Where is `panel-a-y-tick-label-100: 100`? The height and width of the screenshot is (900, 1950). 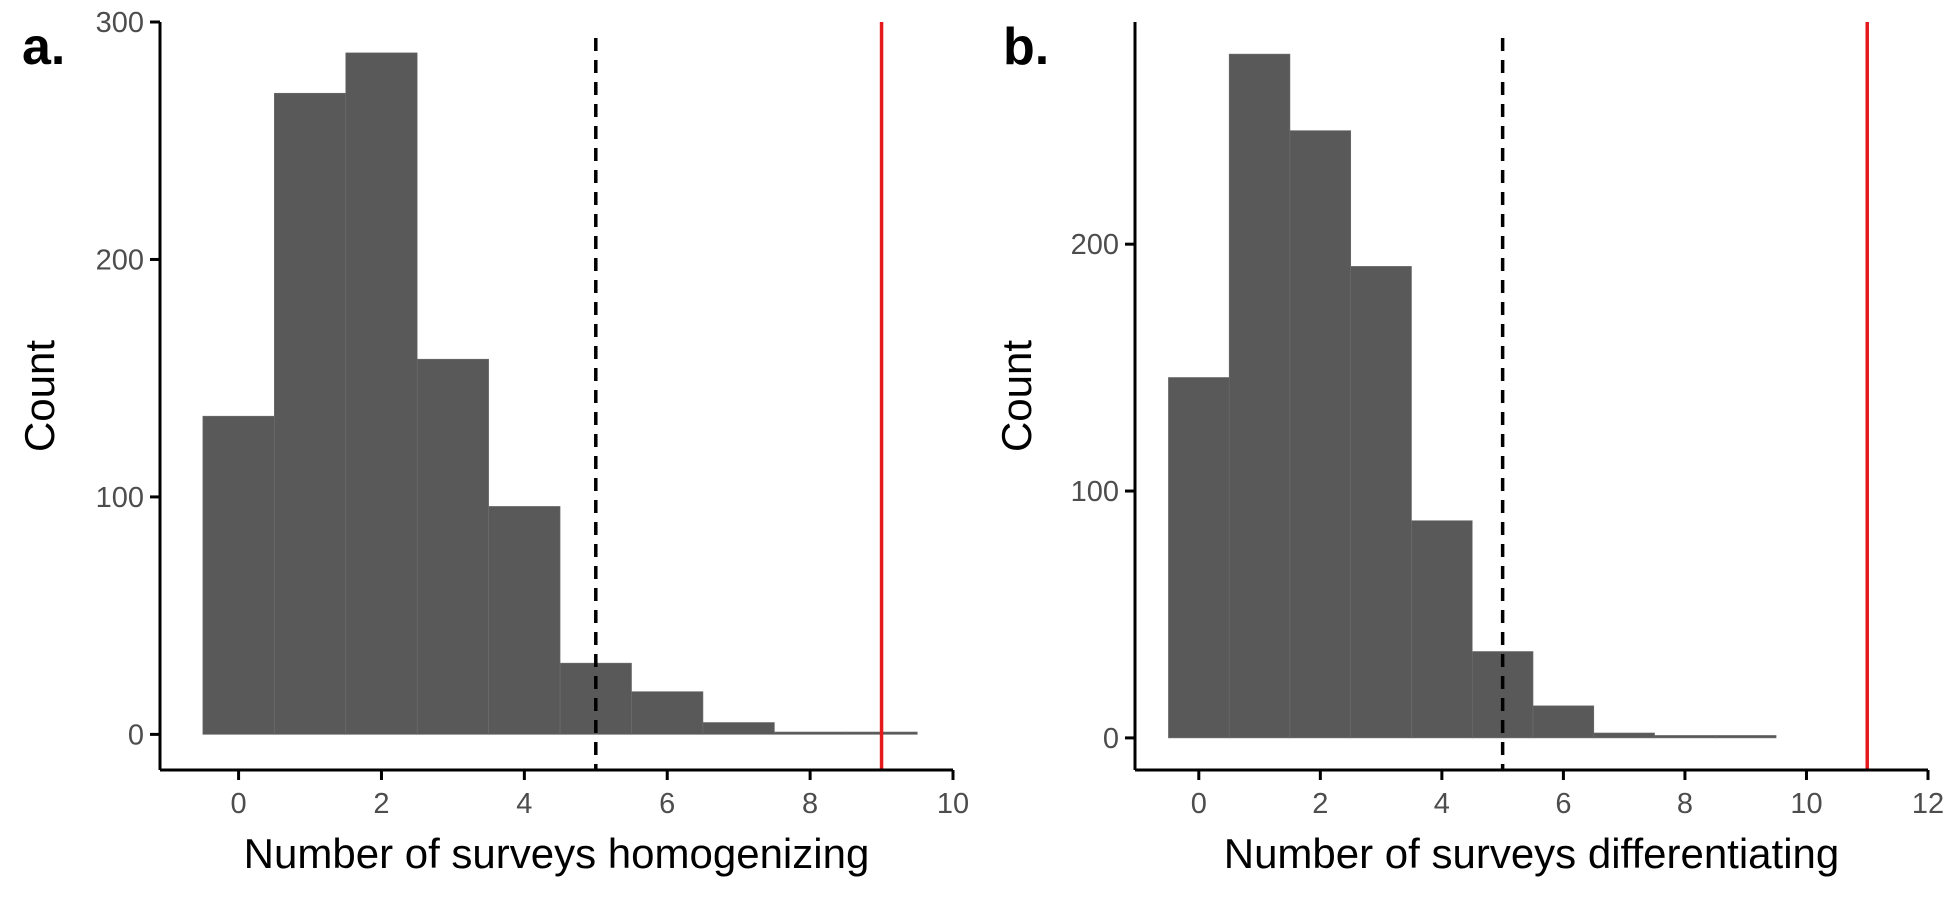
panel-a-y-tick-label-100: 100 is located at coordinates (120, 498).